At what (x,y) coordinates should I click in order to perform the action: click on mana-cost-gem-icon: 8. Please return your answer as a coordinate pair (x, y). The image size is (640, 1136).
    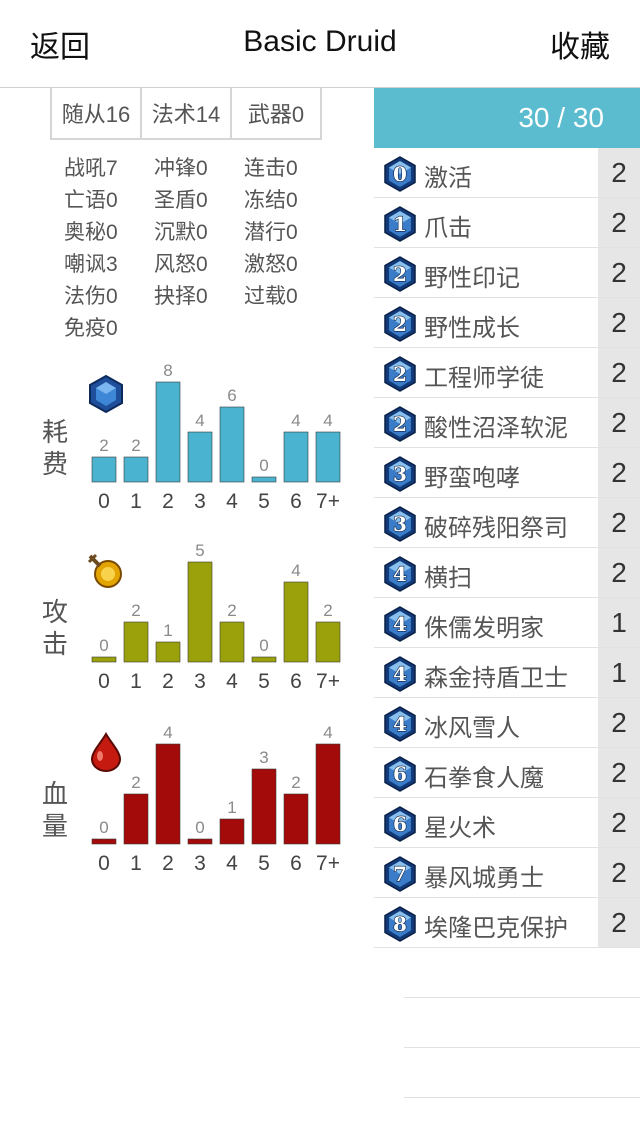
    Looking at the image, I should click on (400, 924).